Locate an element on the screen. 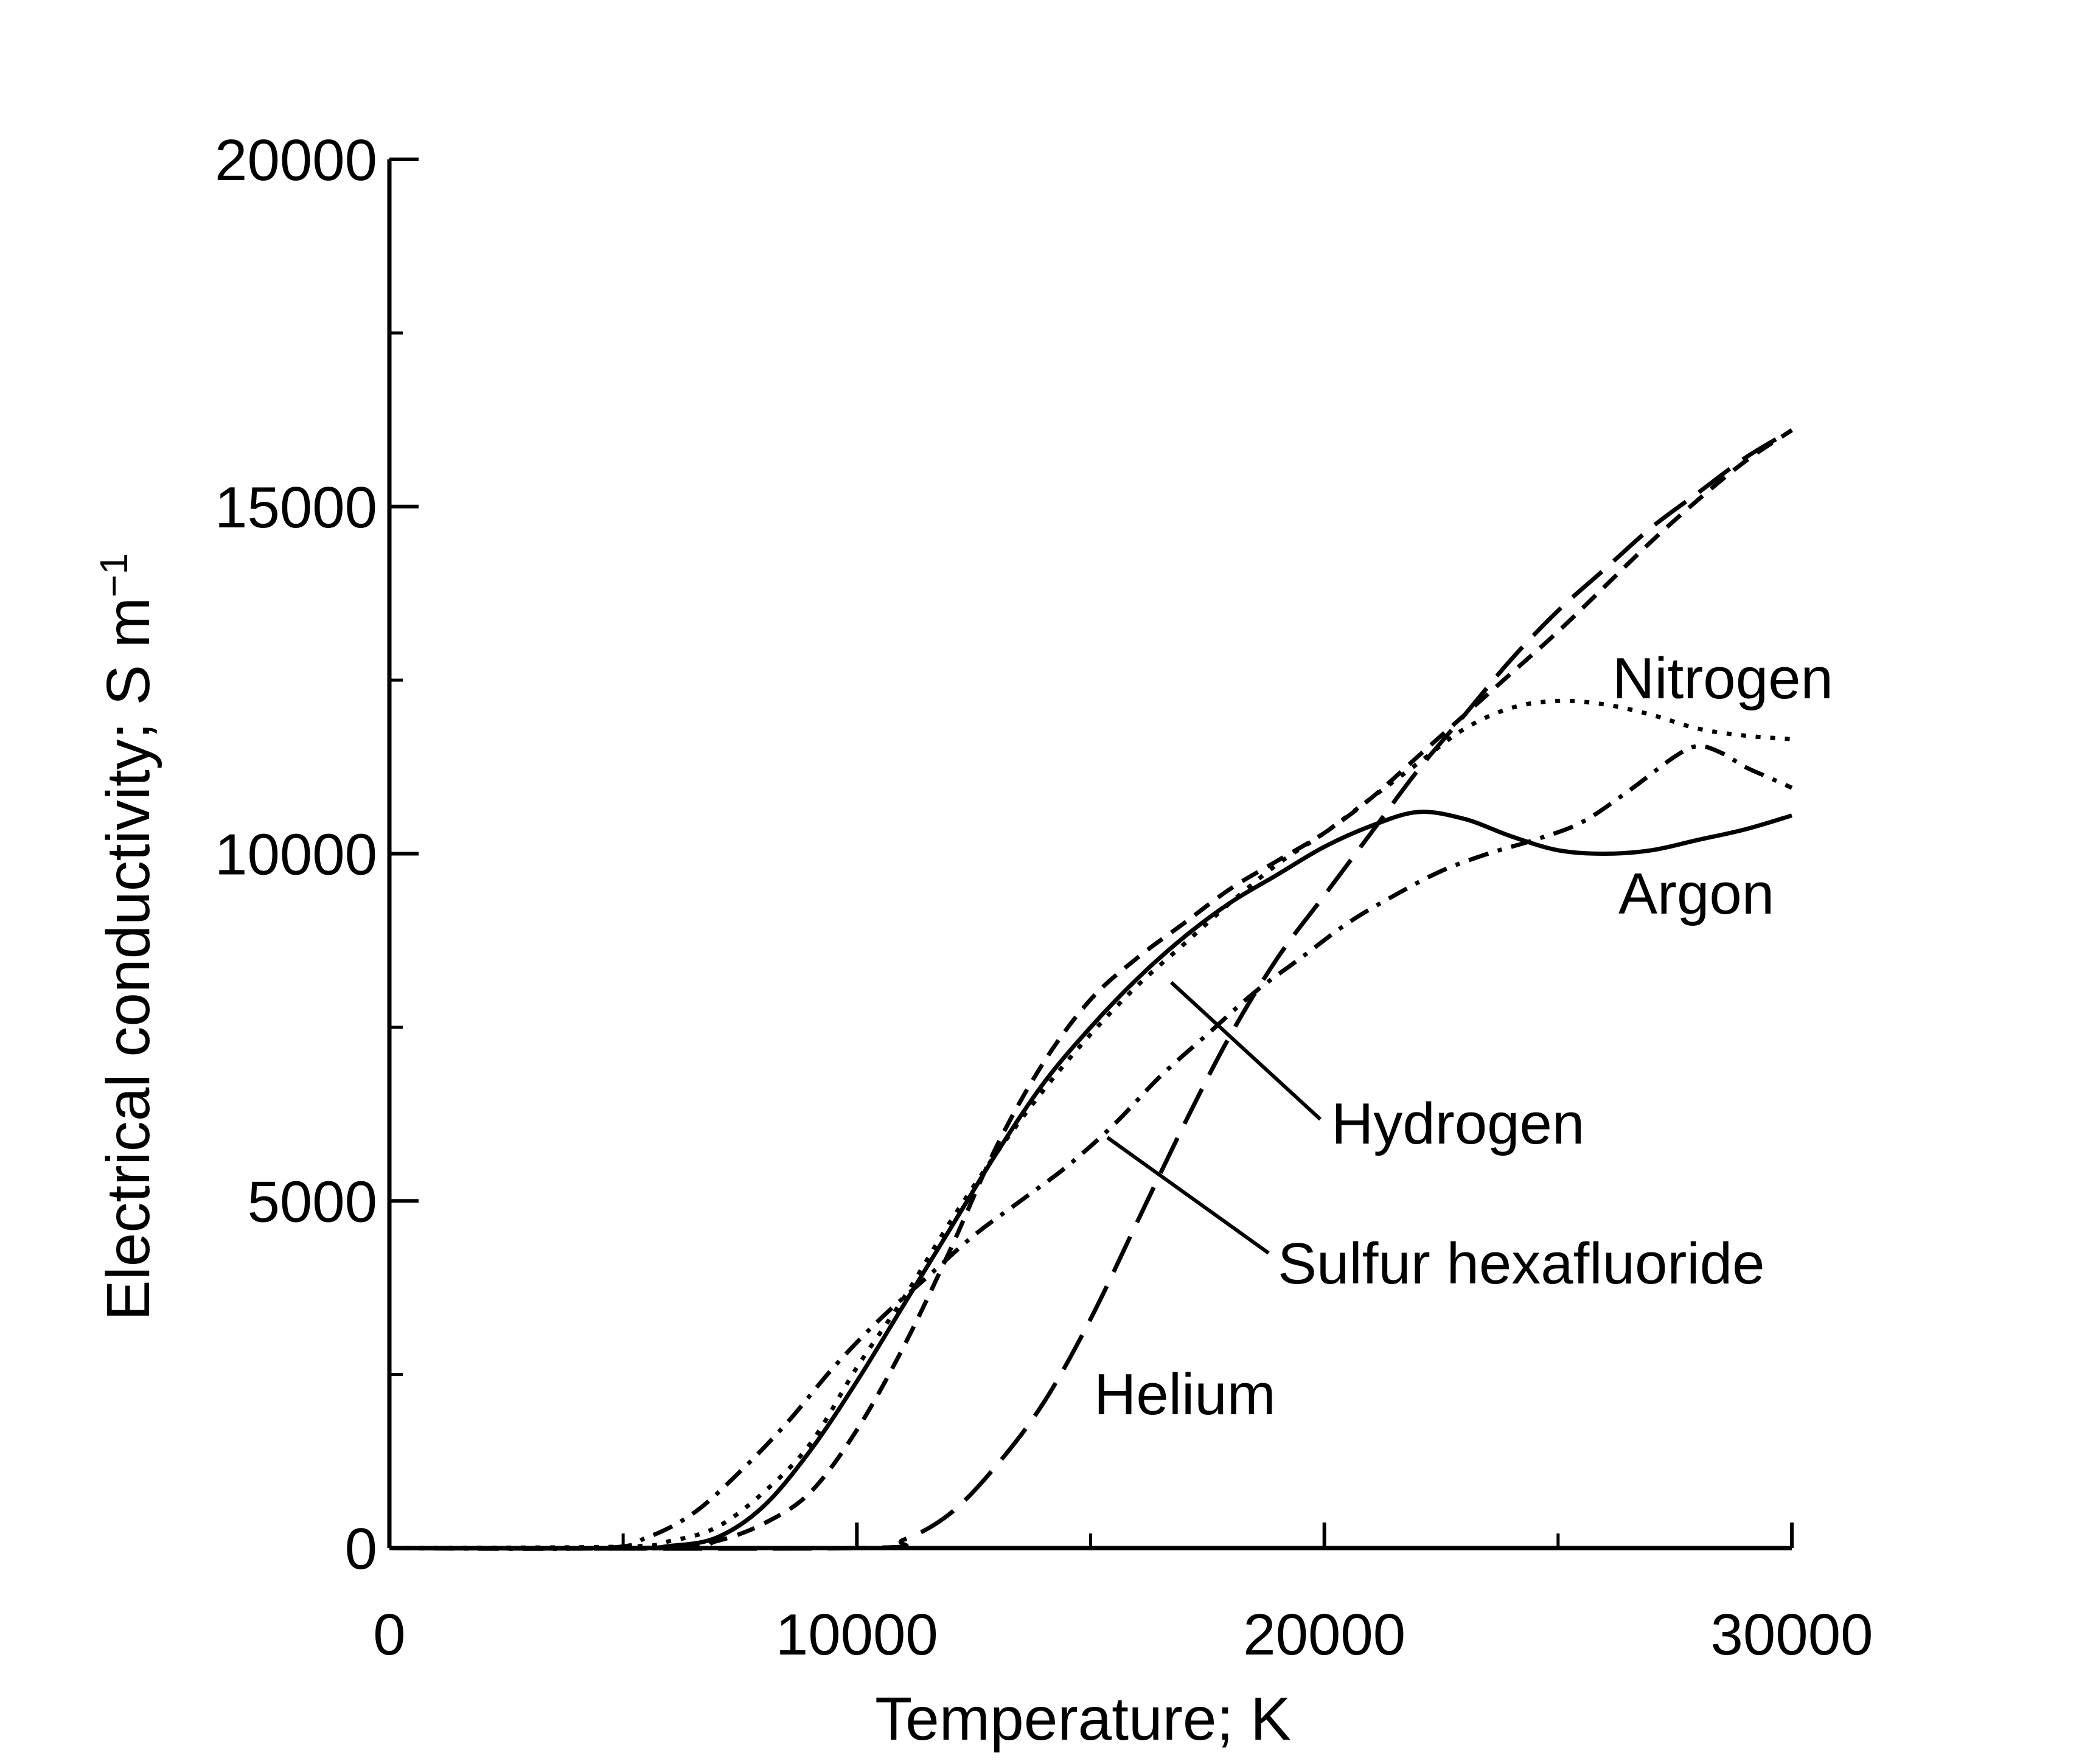  series-label-argon: Argon is located at coordinates (1696, 893).